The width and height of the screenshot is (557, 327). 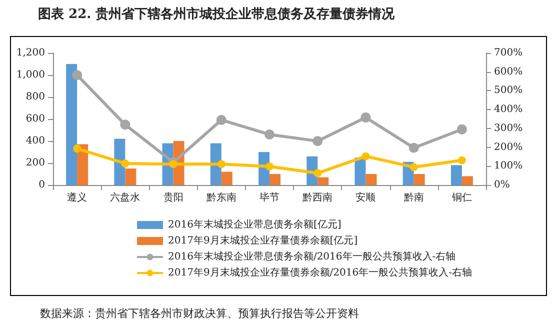 What do you see at coordinates (508, 166) in the screenshot?
I see `y2-tick-label: 100%` at bounding box center [508, 166].